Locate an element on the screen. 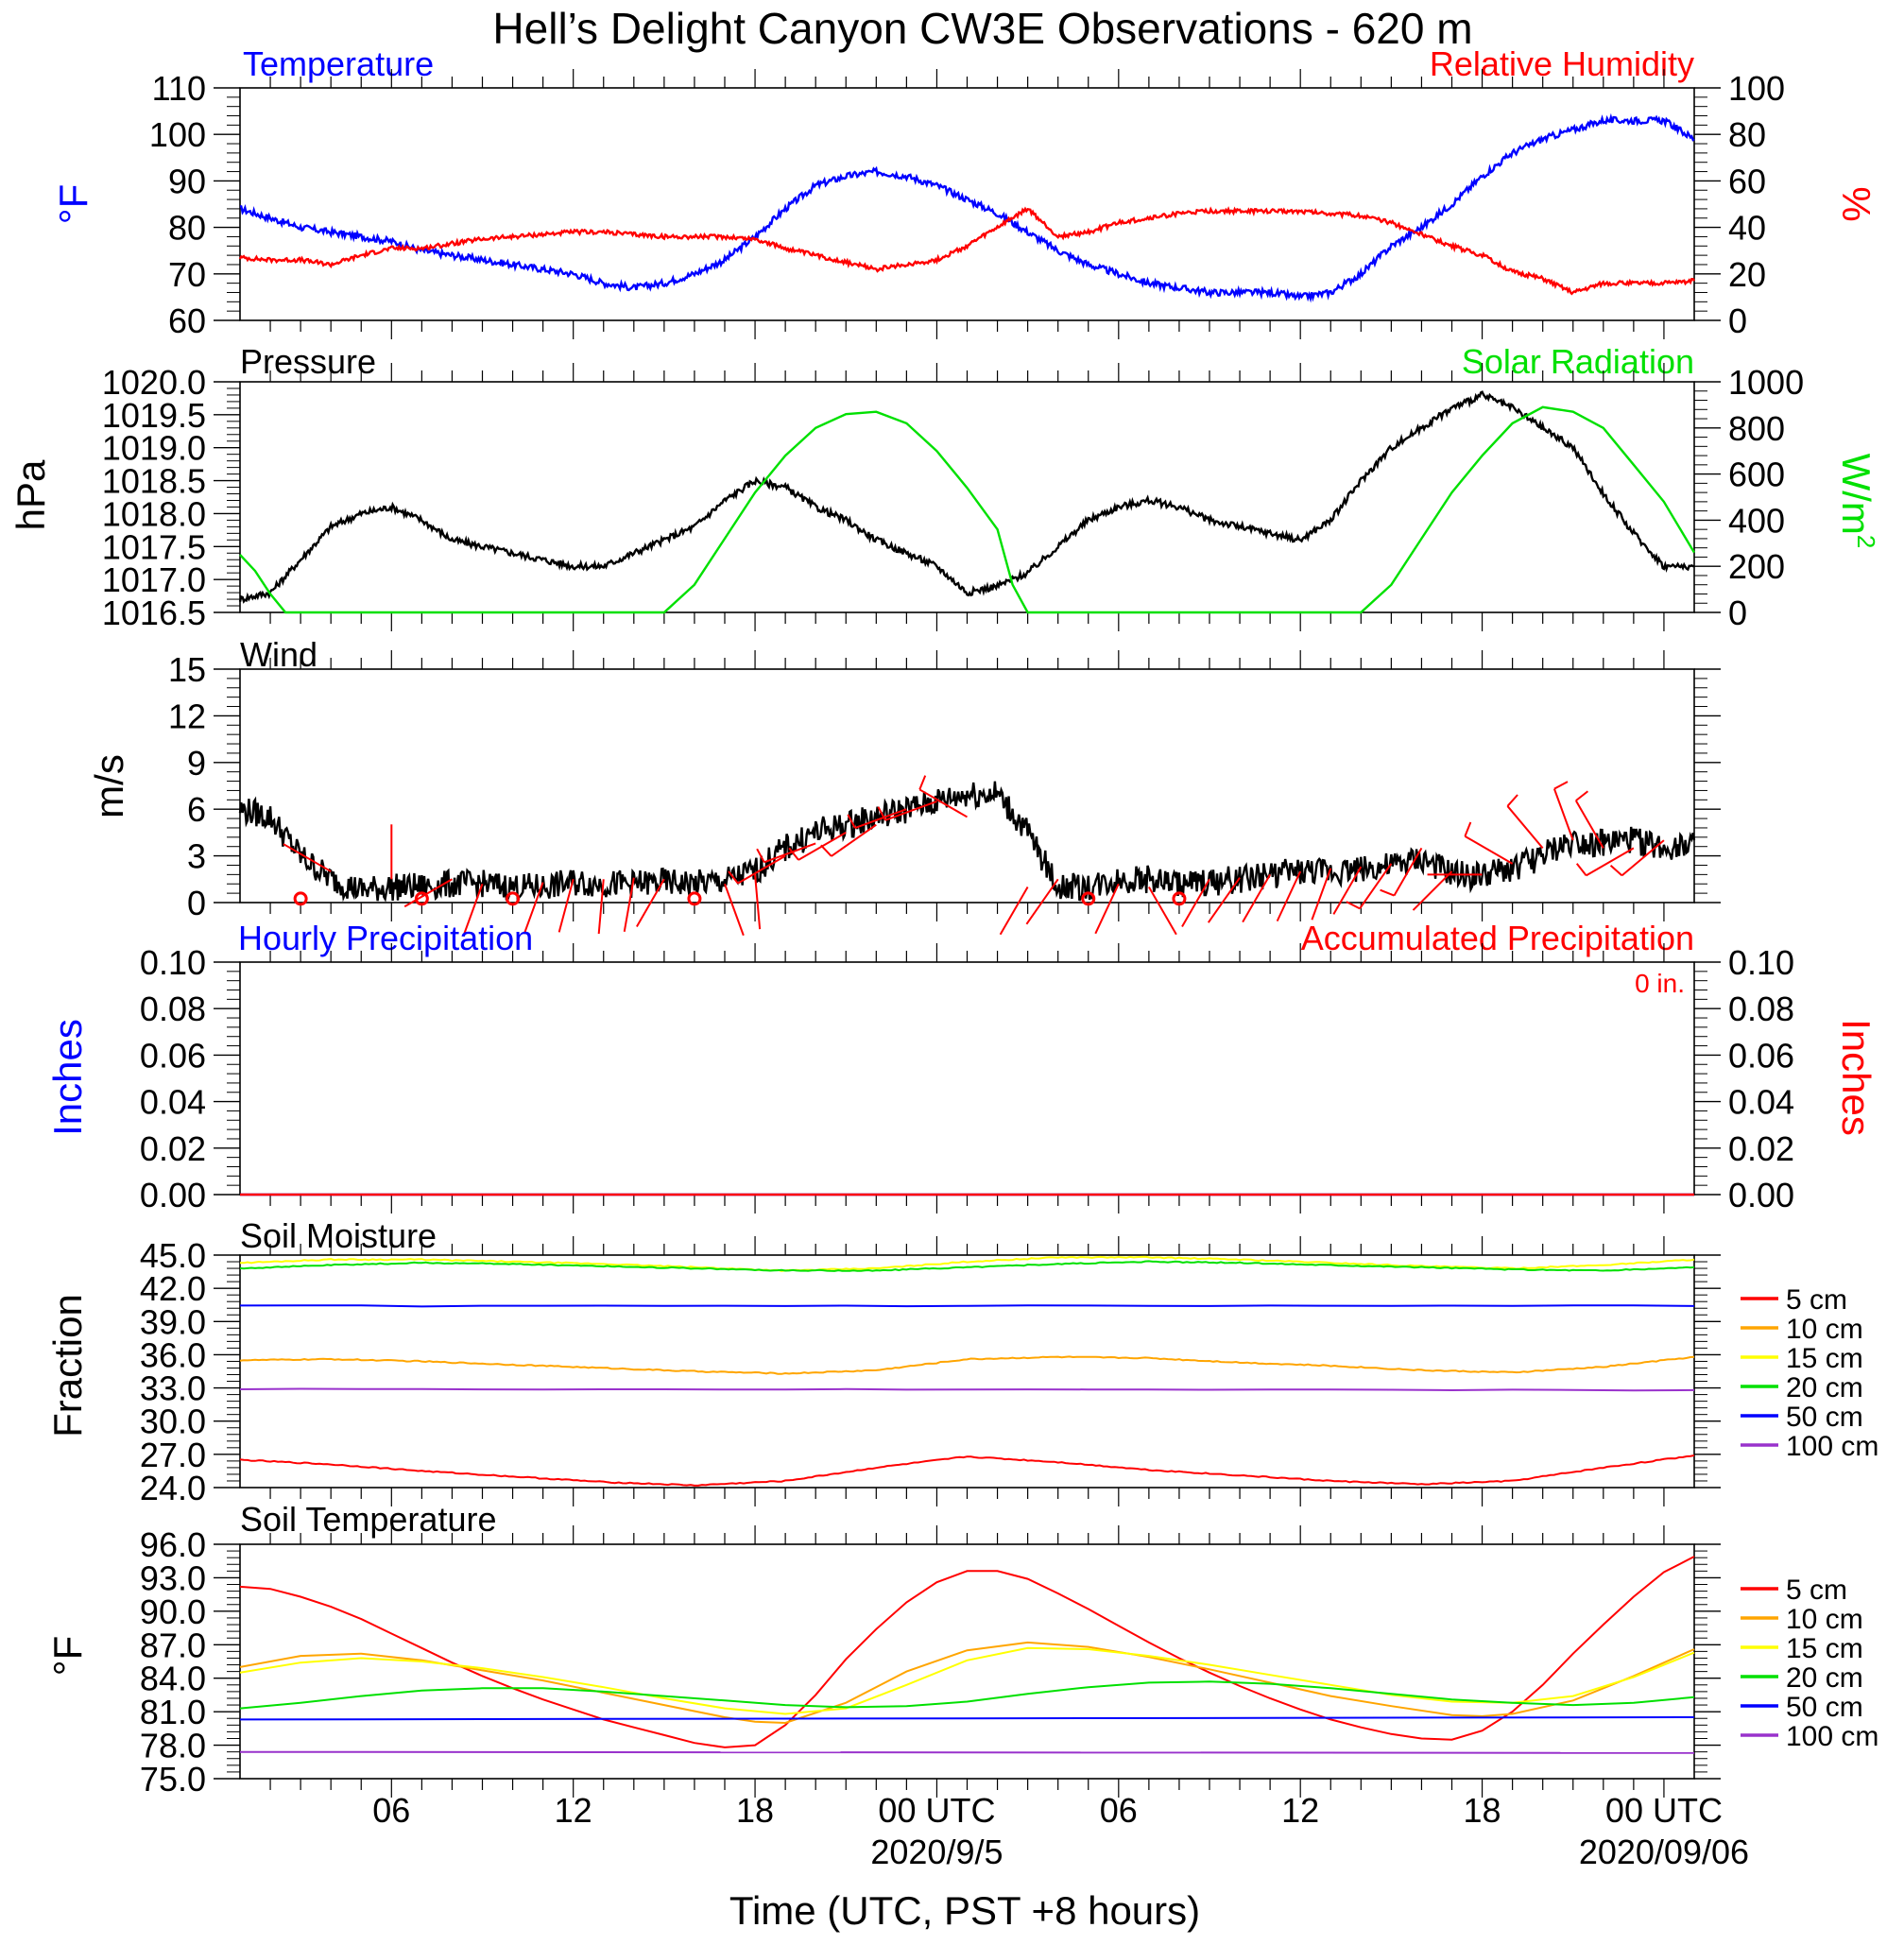  solar-title: Solar Radiation is located at coordinates (1578, 361).